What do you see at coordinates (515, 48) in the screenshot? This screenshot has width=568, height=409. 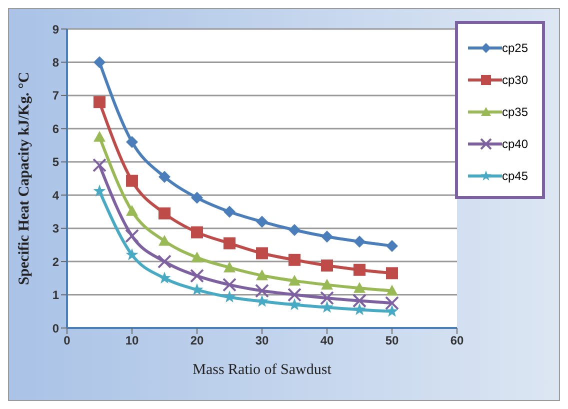 I see `legend-label: cp25` at bounding box center [515, 48].